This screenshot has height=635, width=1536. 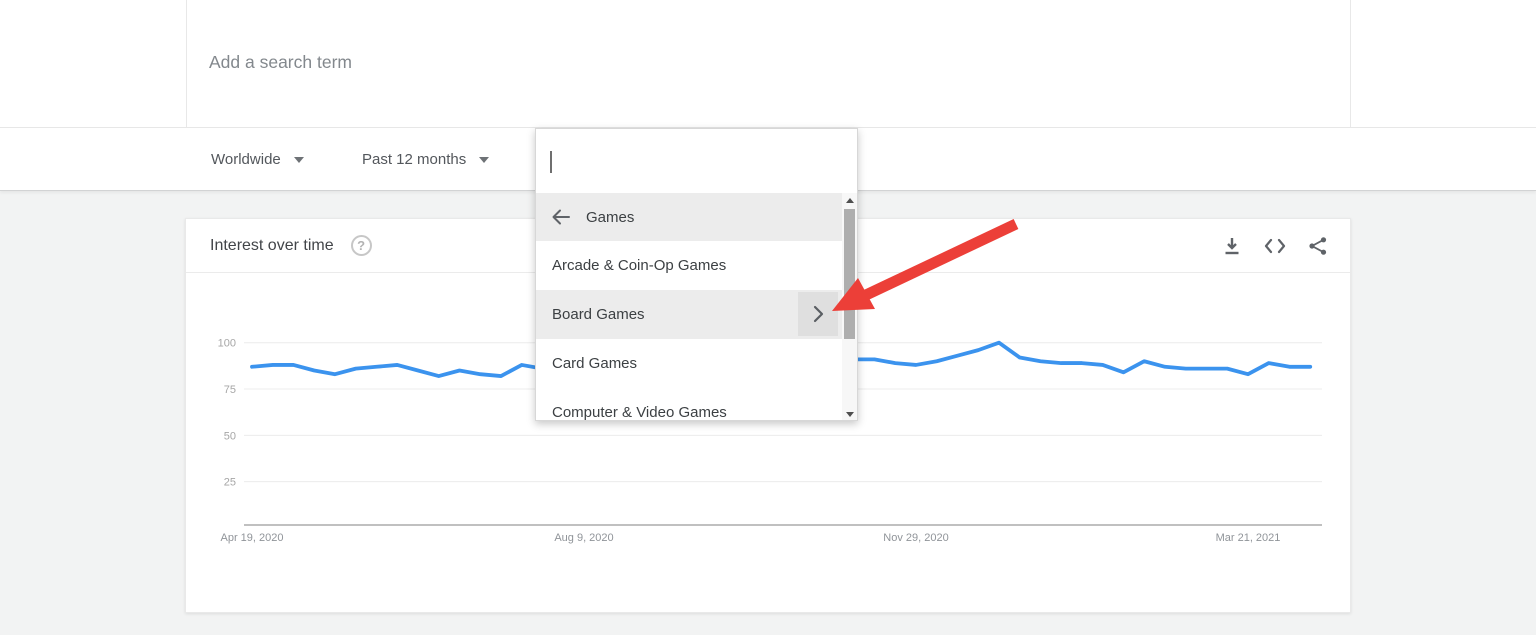 I want to click on chevron-right-icon, so click(x=818, y=314).